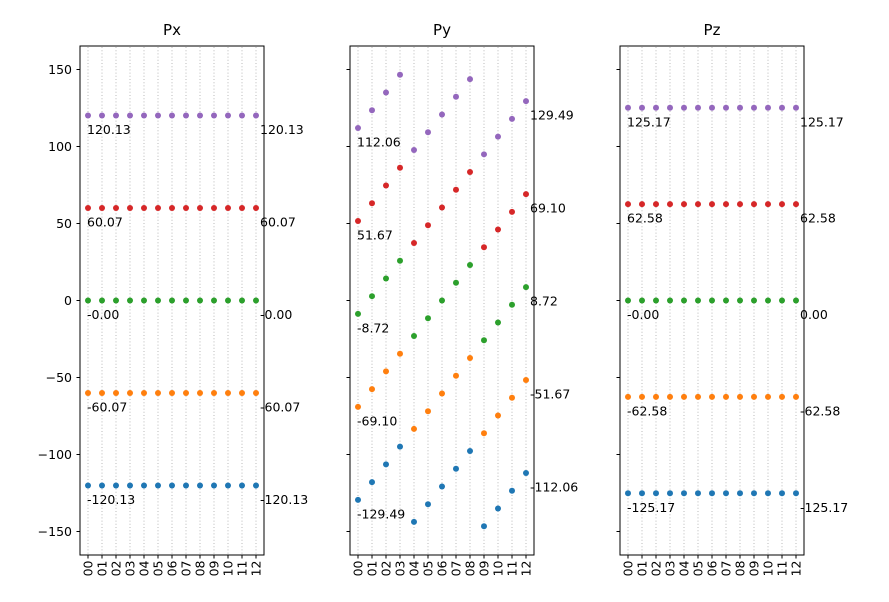 This screenshot has width=889, height=602. What do you see at coordinates (55, 531) in the screenshot?
I see `y-tick-label: −150` at bounding box center [55, 531].